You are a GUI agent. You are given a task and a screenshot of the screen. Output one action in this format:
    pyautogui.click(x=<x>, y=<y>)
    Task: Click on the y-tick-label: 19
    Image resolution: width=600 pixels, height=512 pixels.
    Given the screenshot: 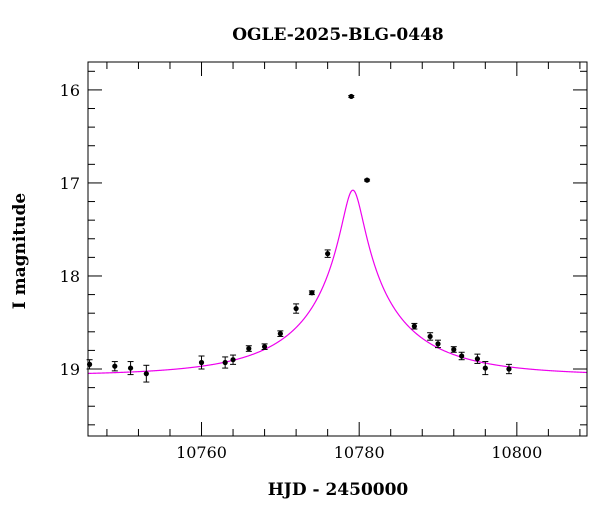 What is the action you would take?
    pyautogui.click(x=70, y=369)
    